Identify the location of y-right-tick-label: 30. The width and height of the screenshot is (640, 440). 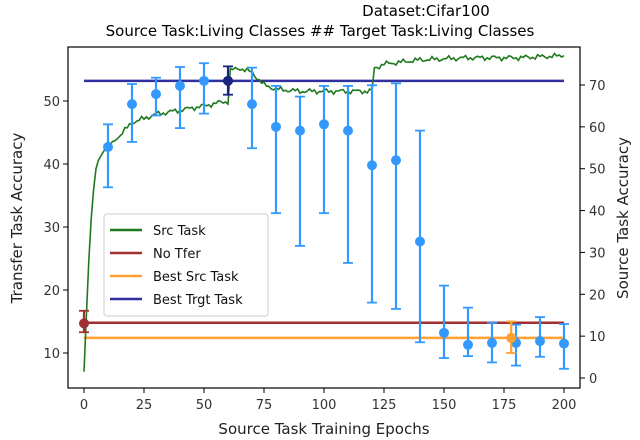
(597, 253).